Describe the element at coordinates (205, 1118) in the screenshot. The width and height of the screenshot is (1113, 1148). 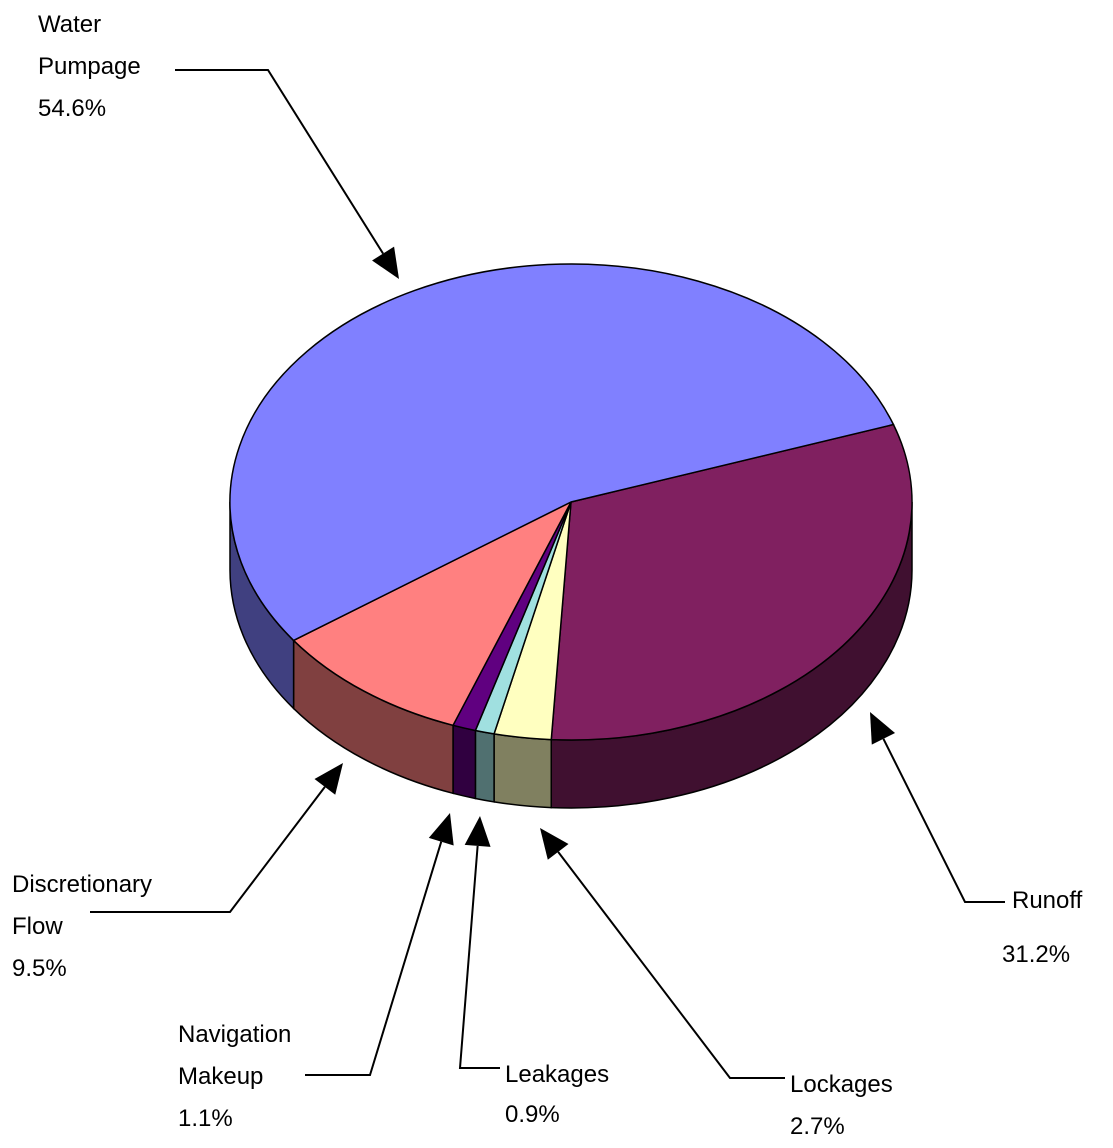
I see `slice-label: 1.1%` at that location.